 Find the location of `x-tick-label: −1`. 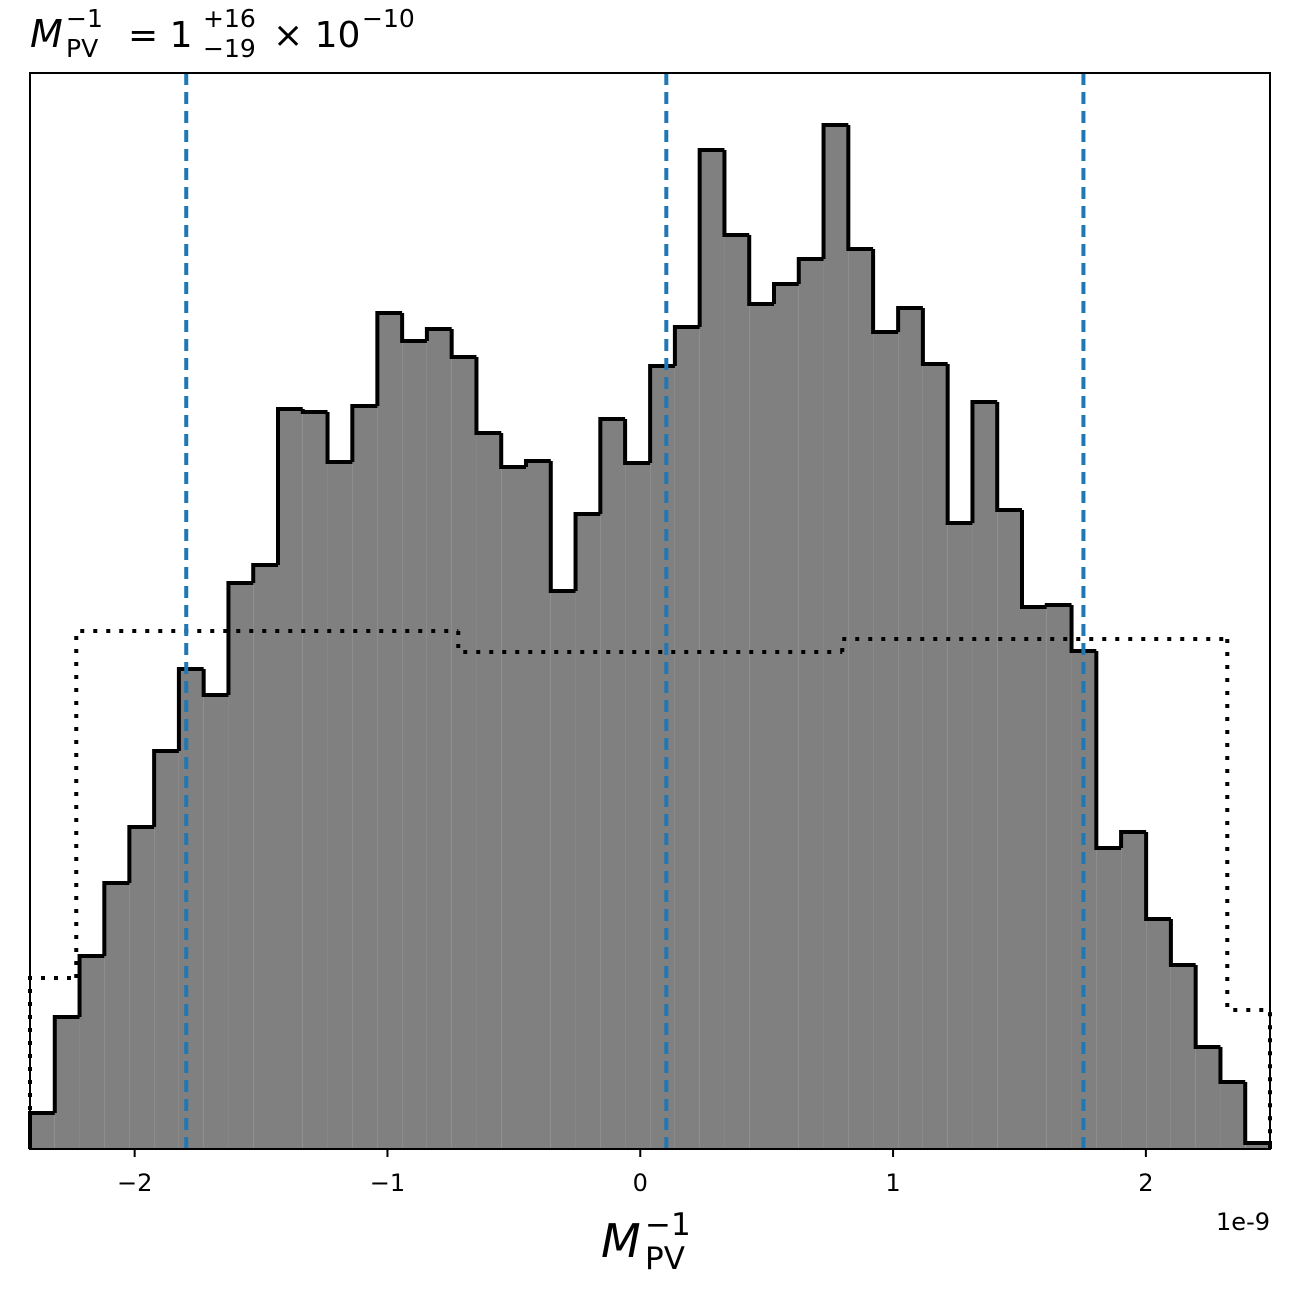

x-tick-label: −1 is located at coordinates (387, 1183).